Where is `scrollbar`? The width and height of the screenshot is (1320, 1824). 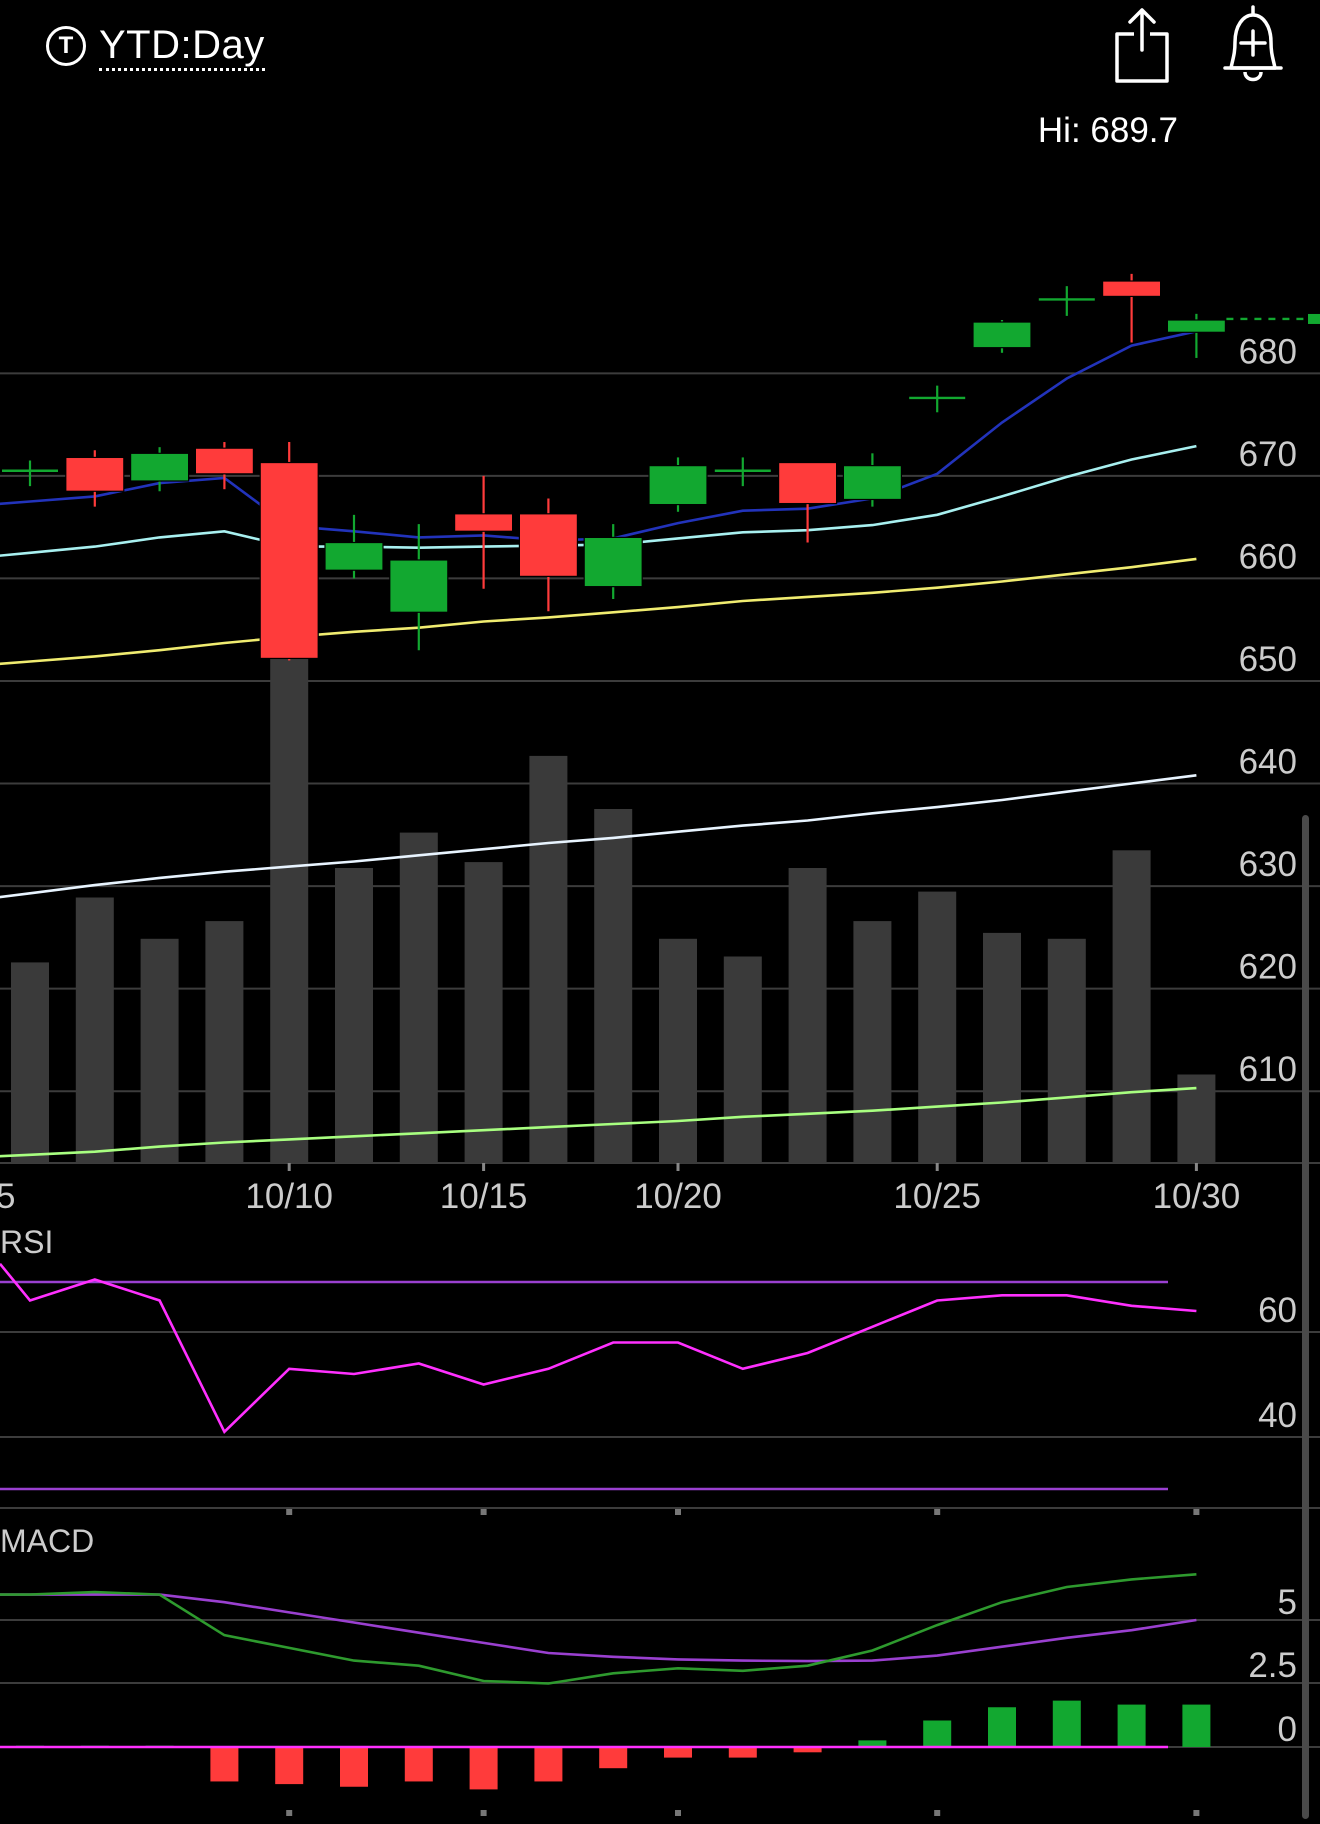
scrollbar is located at coordinates (1305, 1317).